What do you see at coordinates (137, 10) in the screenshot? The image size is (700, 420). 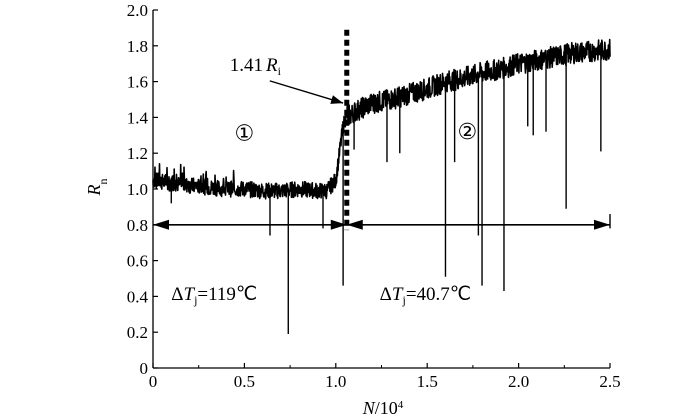 I see `y-tick-label: 2.0` at bounding box center [137, 10].